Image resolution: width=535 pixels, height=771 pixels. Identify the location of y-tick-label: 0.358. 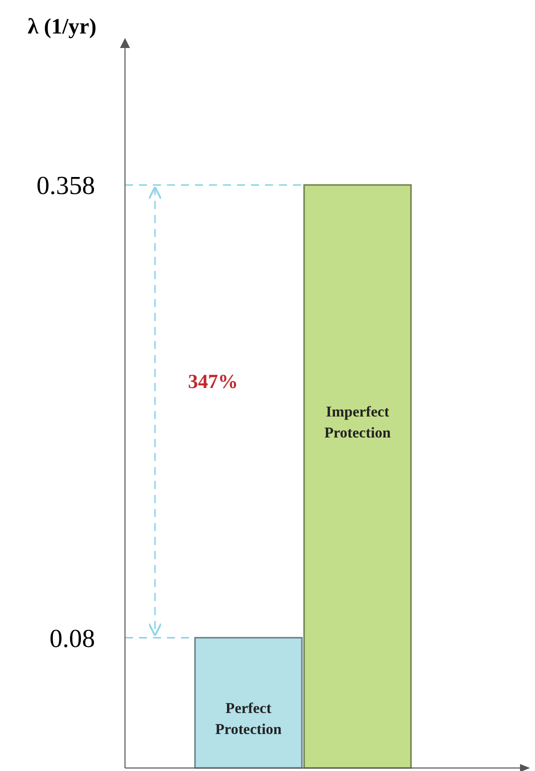
(65, 185).